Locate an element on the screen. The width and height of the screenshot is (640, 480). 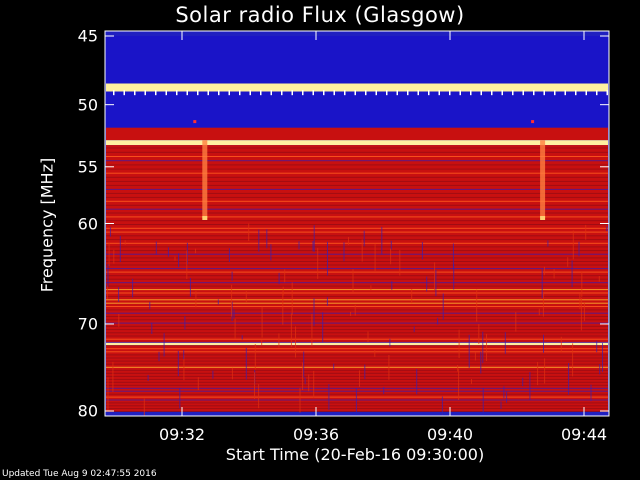
x-tick-label: 09:32 is located at coordinates (182, 434).